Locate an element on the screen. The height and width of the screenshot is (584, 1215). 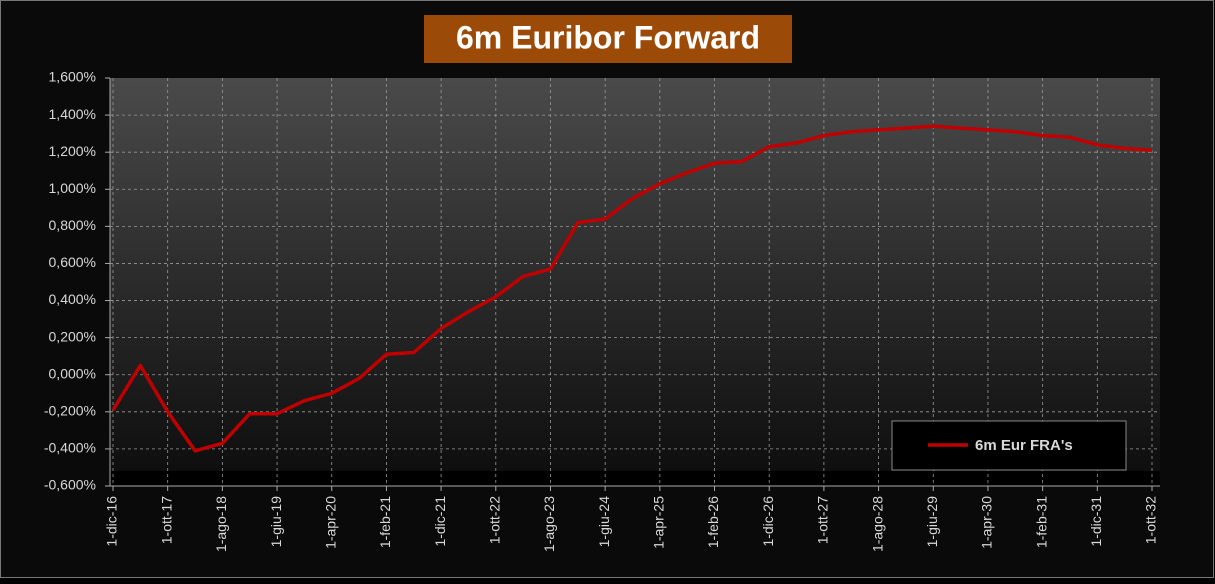
x-tick-label: 1-ago-23 is located at coordinates (549, 524).